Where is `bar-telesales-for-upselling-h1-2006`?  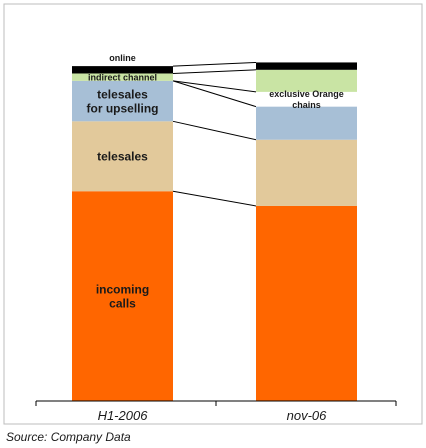
bar-telesales-for-upselling-h1-2006 is located at coordinates (122, 101).